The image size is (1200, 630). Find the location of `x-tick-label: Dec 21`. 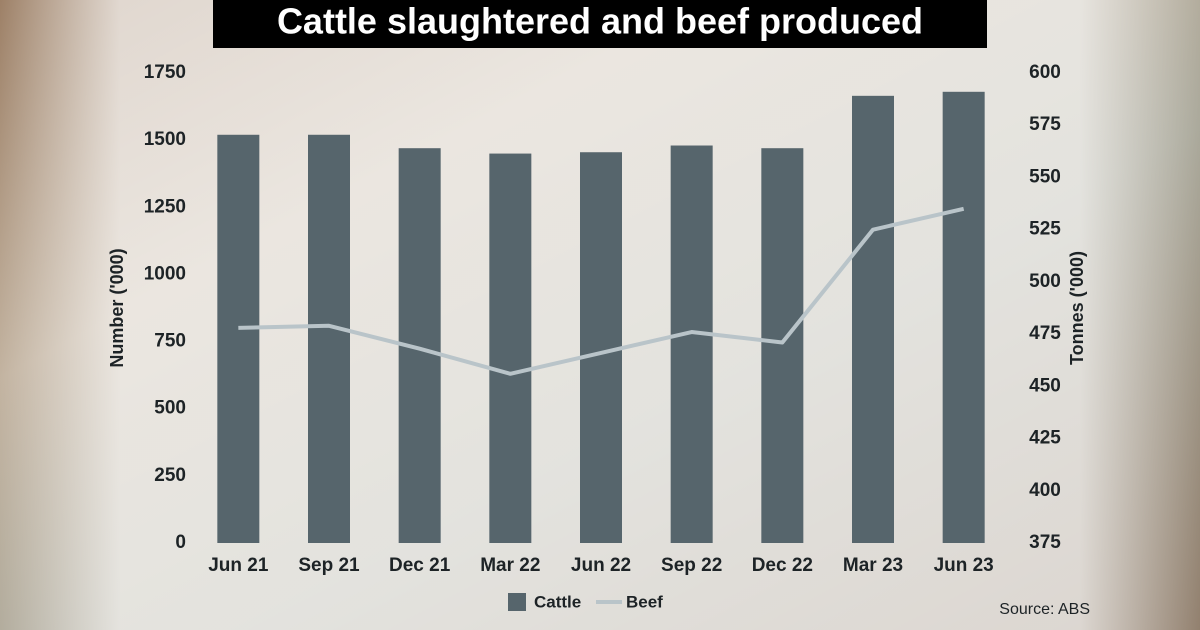

x-tick-label: Dec 21 is located at coordinates (420, 565).